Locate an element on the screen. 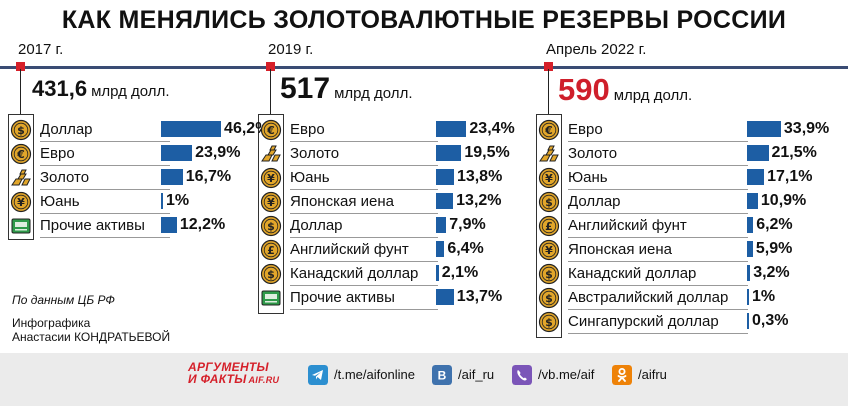 This screenshot has height=406, width=848. bar-row: $ Австралийский доллар 1% is located at coordinates (683, 298).